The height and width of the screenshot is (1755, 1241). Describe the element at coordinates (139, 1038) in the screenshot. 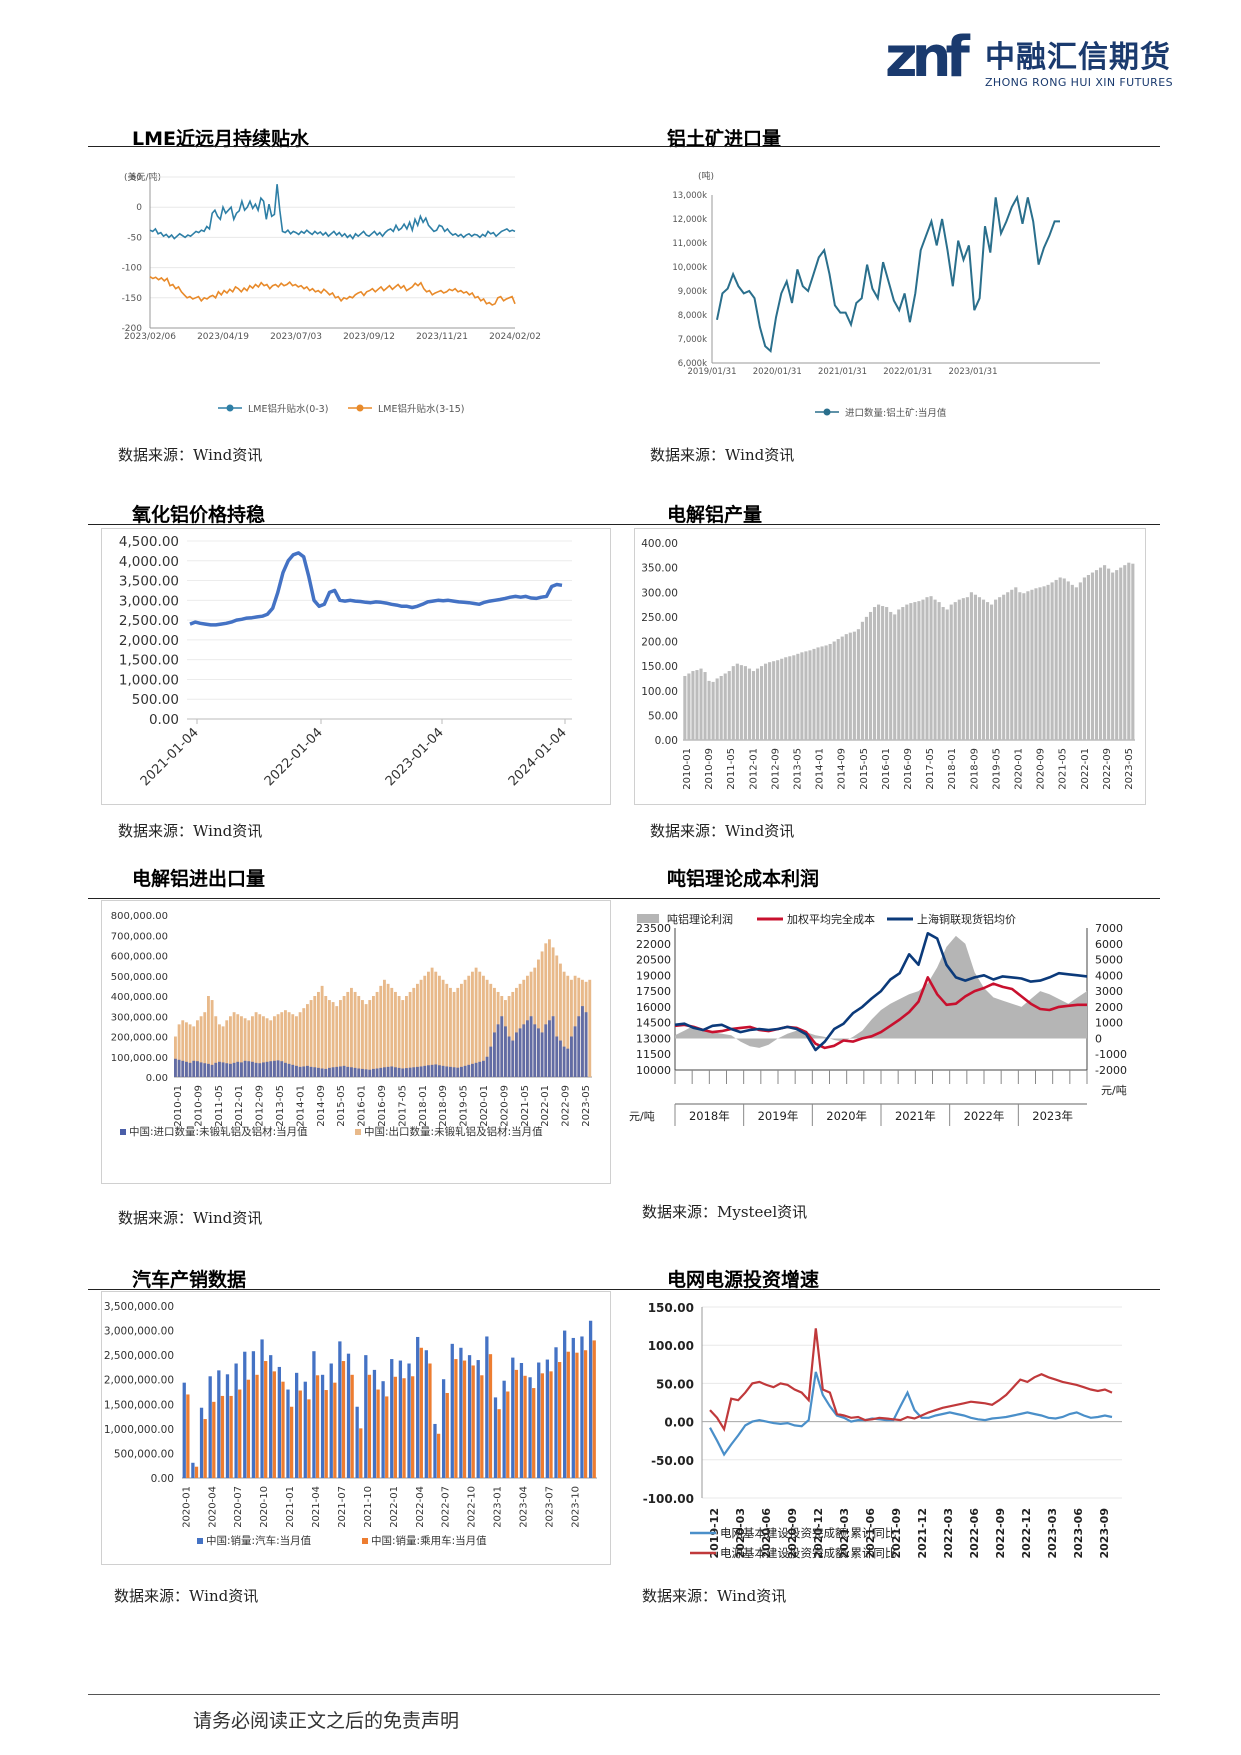

I see `tick-label-y: 200,000.00` at that location.